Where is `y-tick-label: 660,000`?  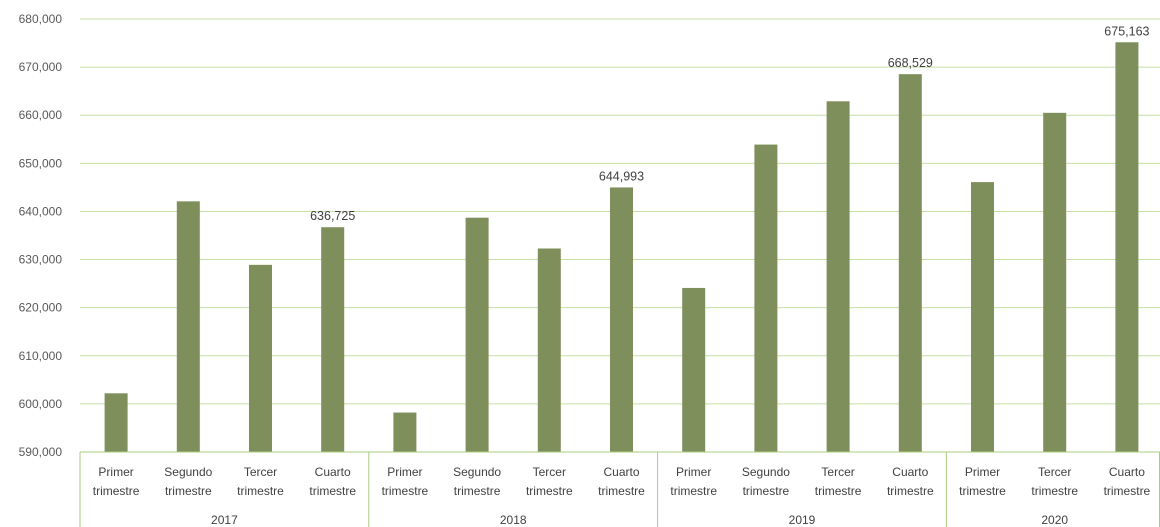
y-tick-label: 660,000 is located at coordinates (41, 115).